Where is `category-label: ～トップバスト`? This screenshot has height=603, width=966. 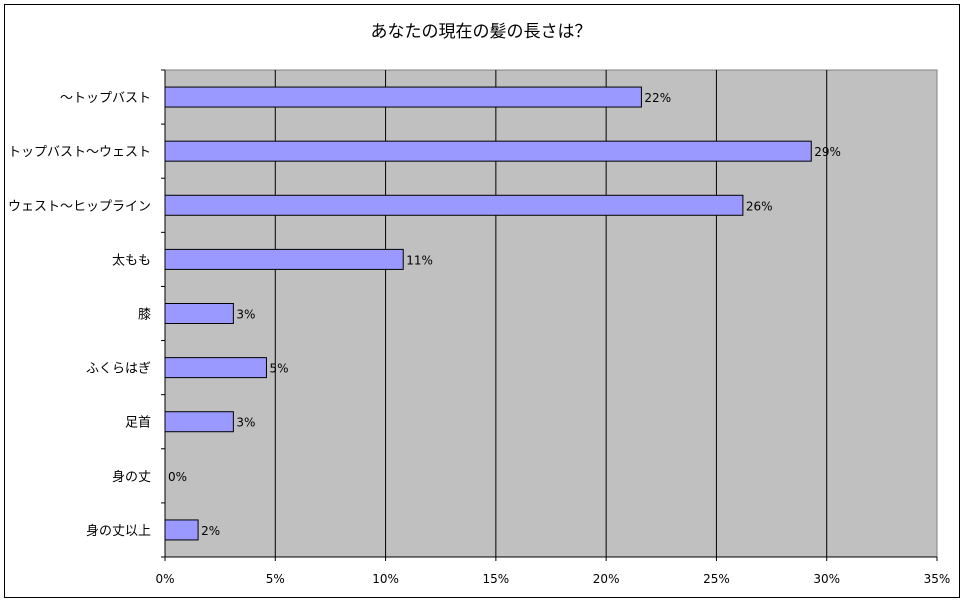 category-label: ～トップバスト is located at coordinates (105, 98).